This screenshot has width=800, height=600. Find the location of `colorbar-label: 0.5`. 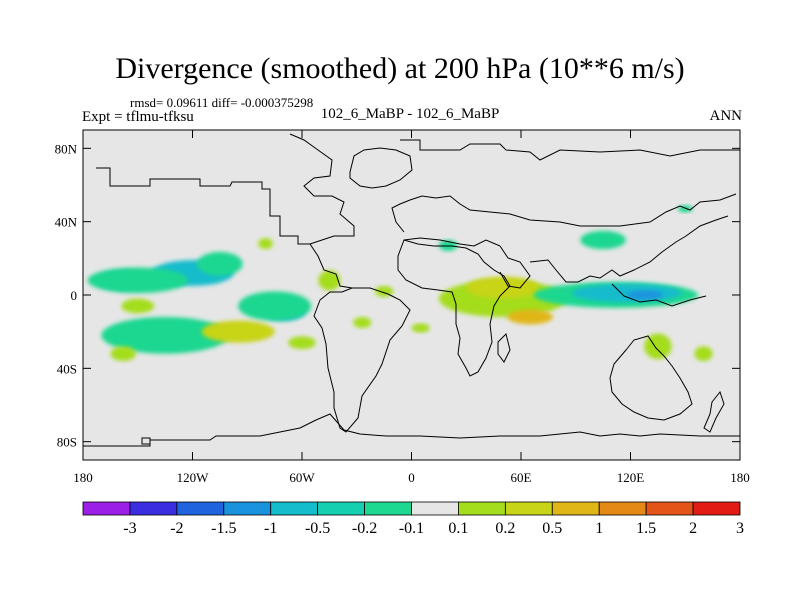

colorbar-label: 0.5 is located at coordinates (552, 528).